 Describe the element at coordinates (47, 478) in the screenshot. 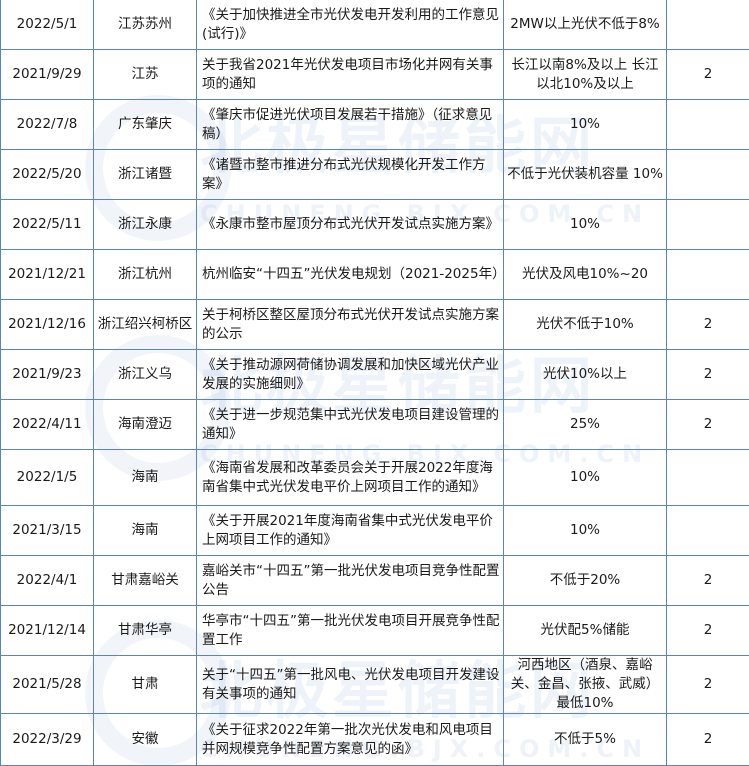

I see `date-cell: 2022/1/5` at that location.